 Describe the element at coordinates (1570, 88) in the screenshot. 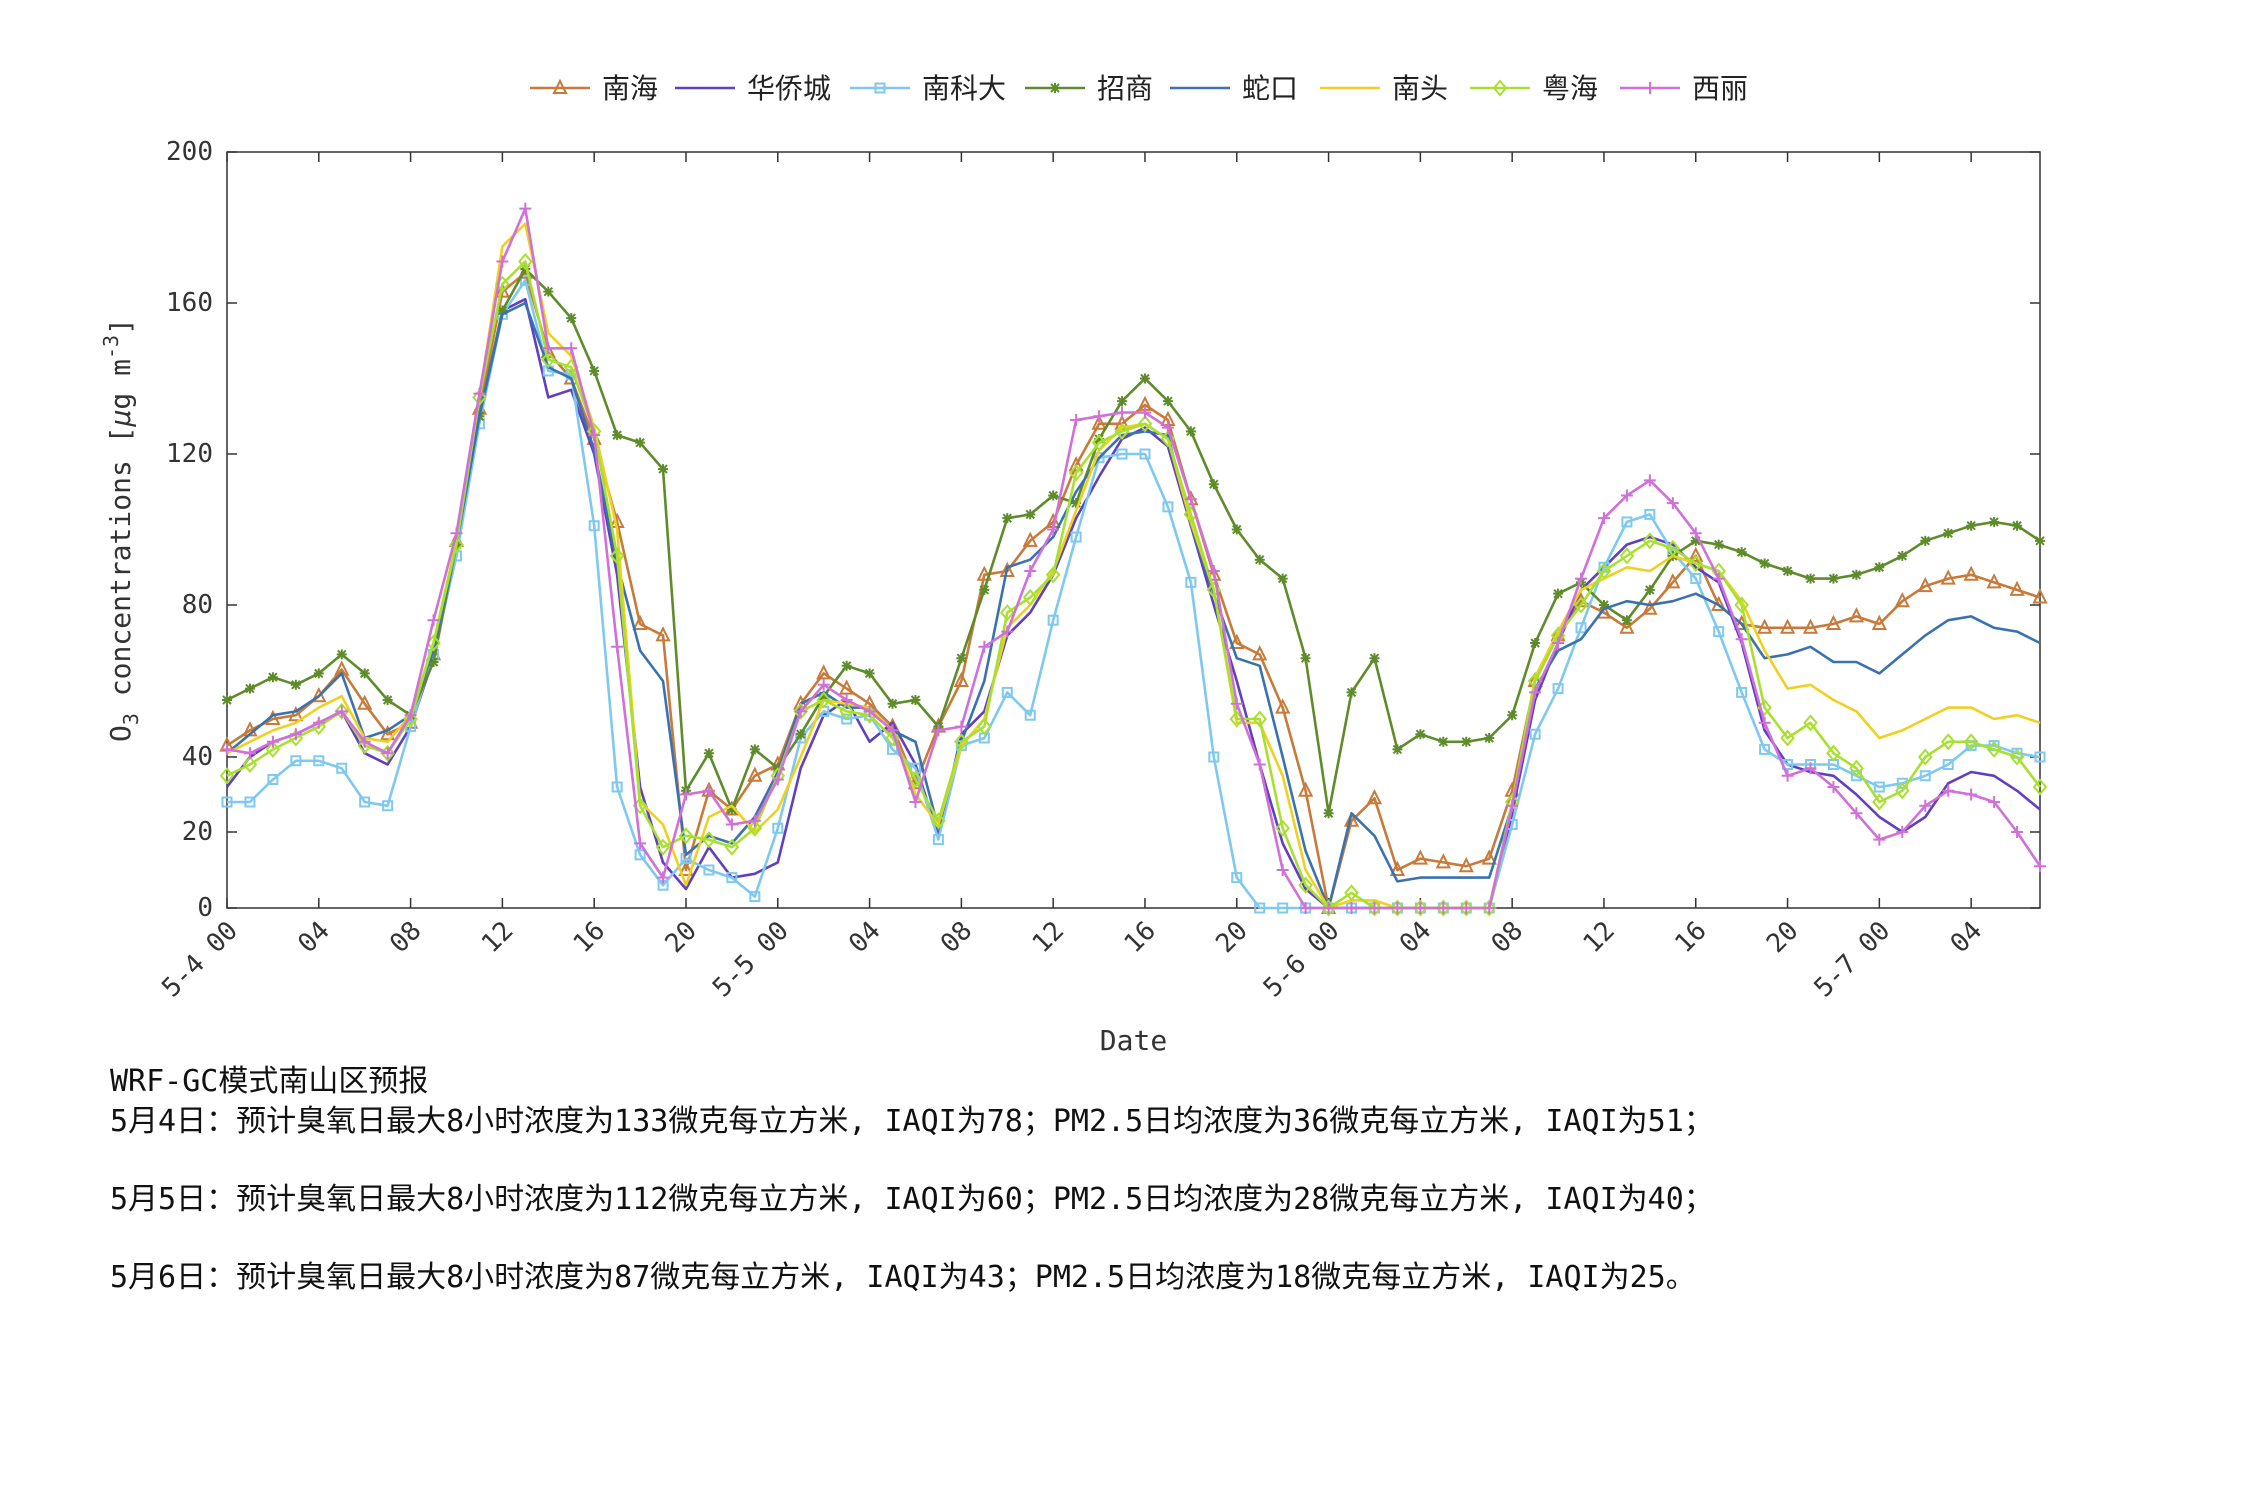

I see `legend-label: 粤海` at that location.